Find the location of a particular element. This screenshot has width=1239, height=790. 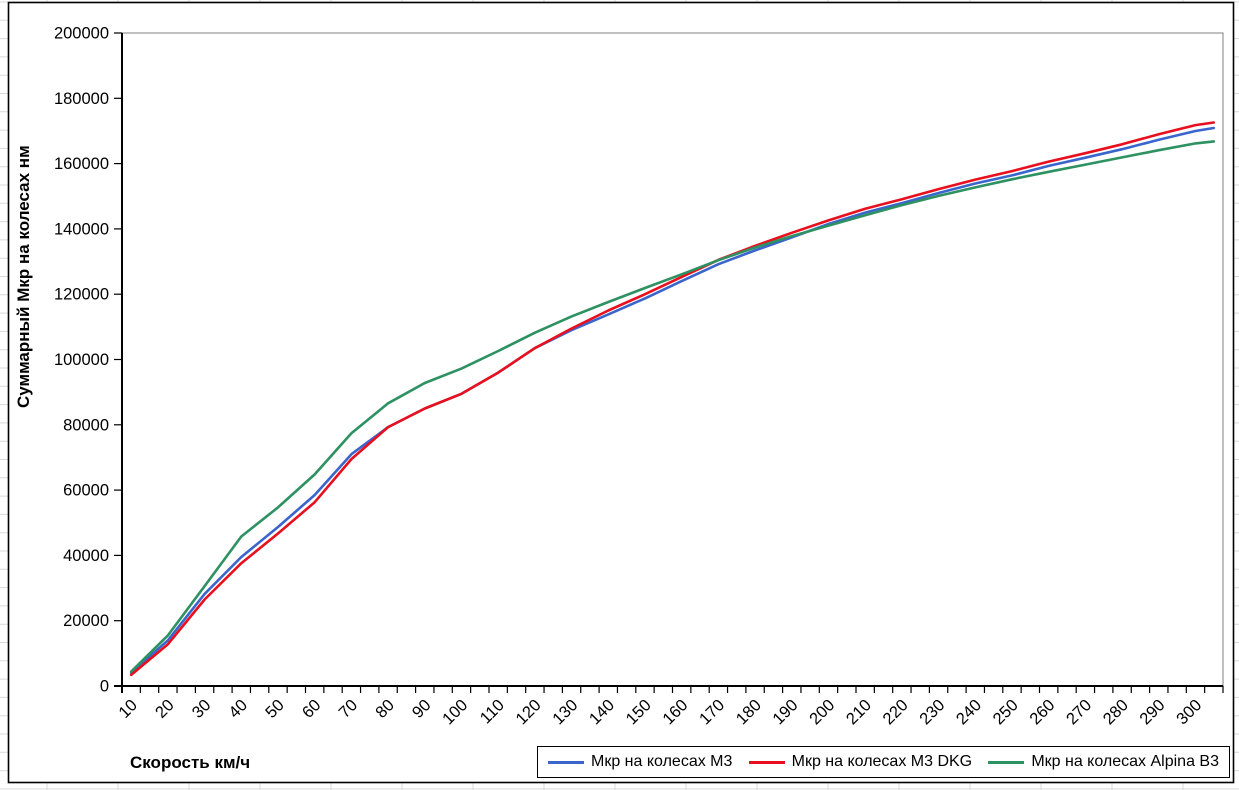

y-tick-label: 120000 is located at coordinates (81, 295).